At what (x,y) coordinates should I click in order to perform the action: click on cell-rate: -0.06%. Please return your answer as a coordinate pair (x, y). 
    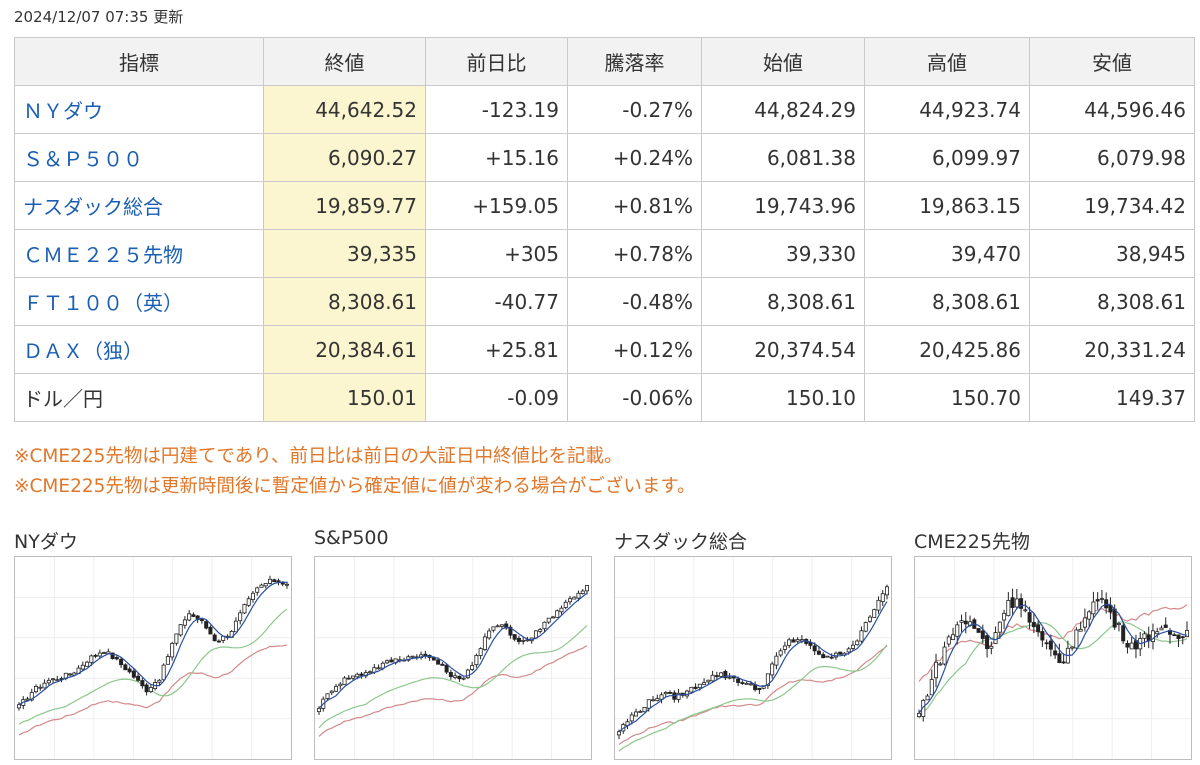
    Looking at the image, I should click on (634, 397).